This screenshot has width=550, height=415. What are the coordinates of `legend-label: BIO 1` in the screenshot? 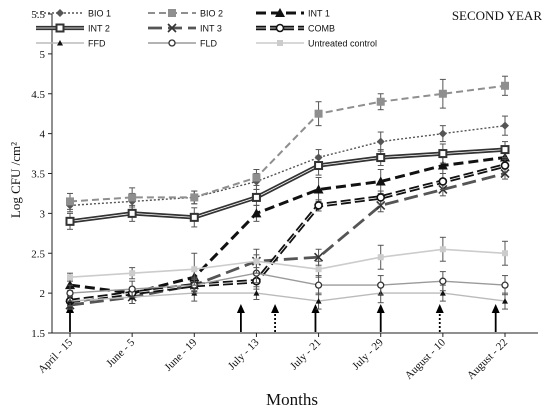 It's located at (99, 14).